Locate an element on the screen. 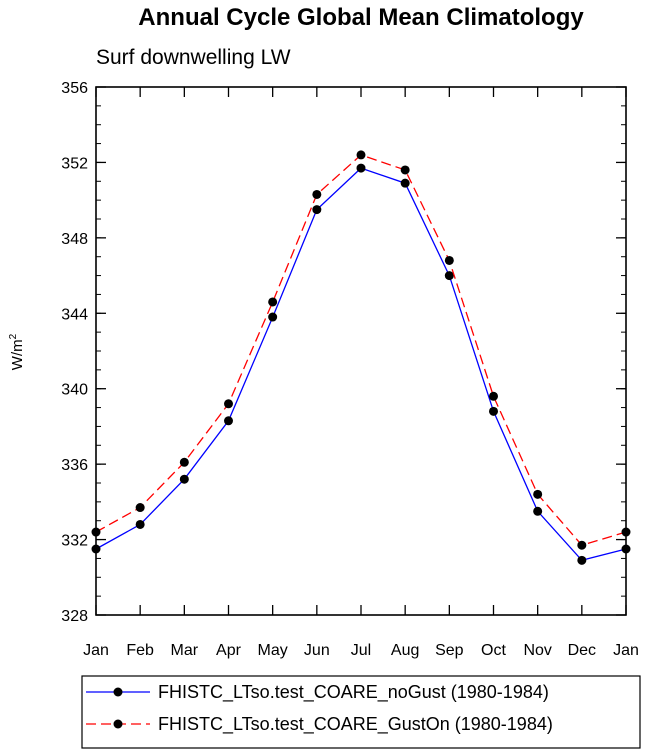 The image size is (648, 753). legend-box is located at coordinates (361, 712).